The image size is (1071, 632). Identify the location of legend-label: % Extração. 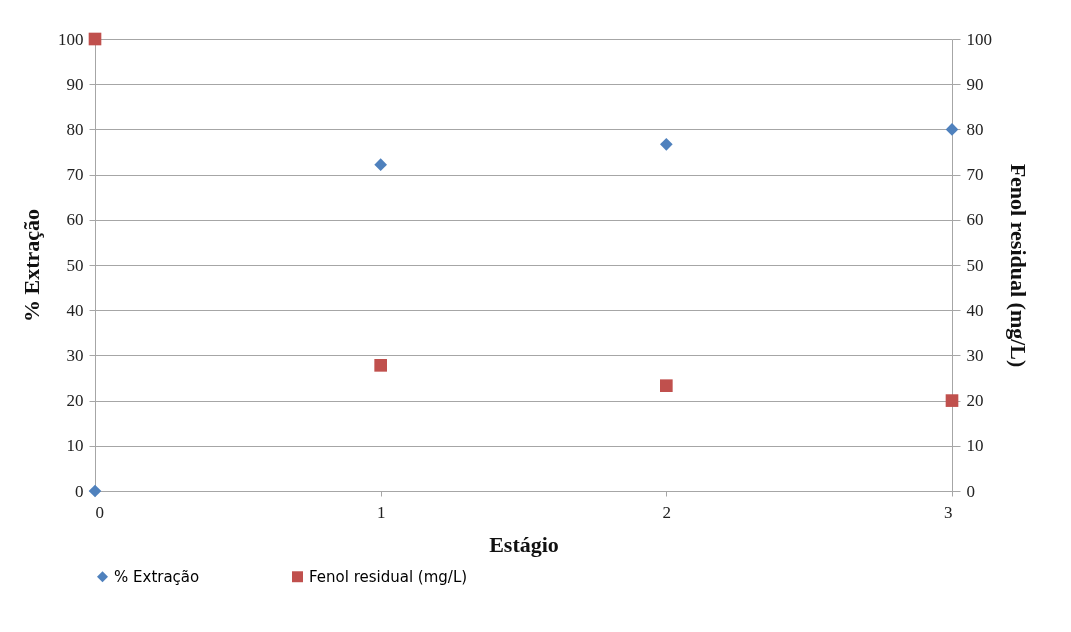
(157, 576).